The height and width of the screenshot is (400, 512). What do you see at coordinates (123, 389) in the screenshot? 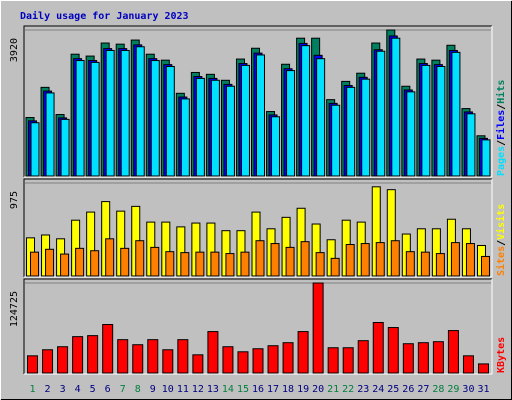
I see `x-tick-label: 7` at bounding box center [123, 389].